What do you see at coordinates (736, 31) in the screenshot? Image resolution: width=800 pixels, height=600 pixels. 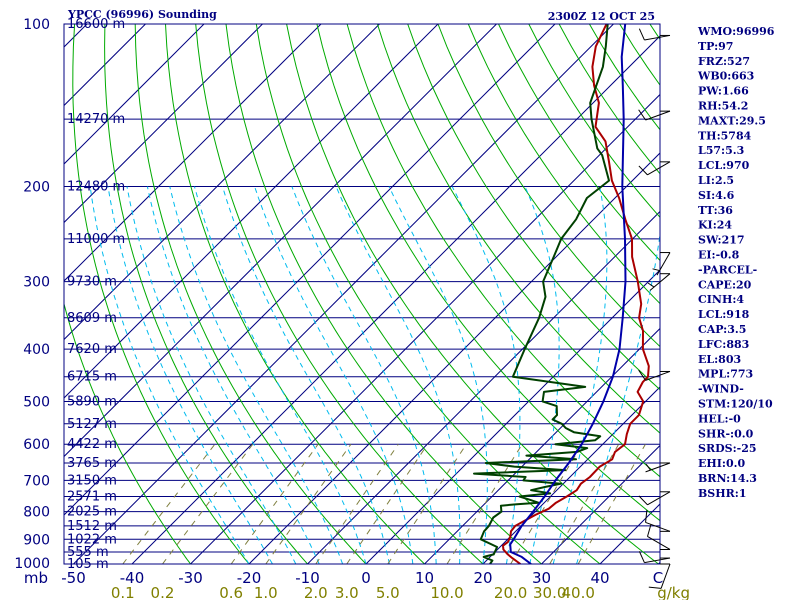 I see `index-value: WMO:96996` at bounding box center [736, 31].